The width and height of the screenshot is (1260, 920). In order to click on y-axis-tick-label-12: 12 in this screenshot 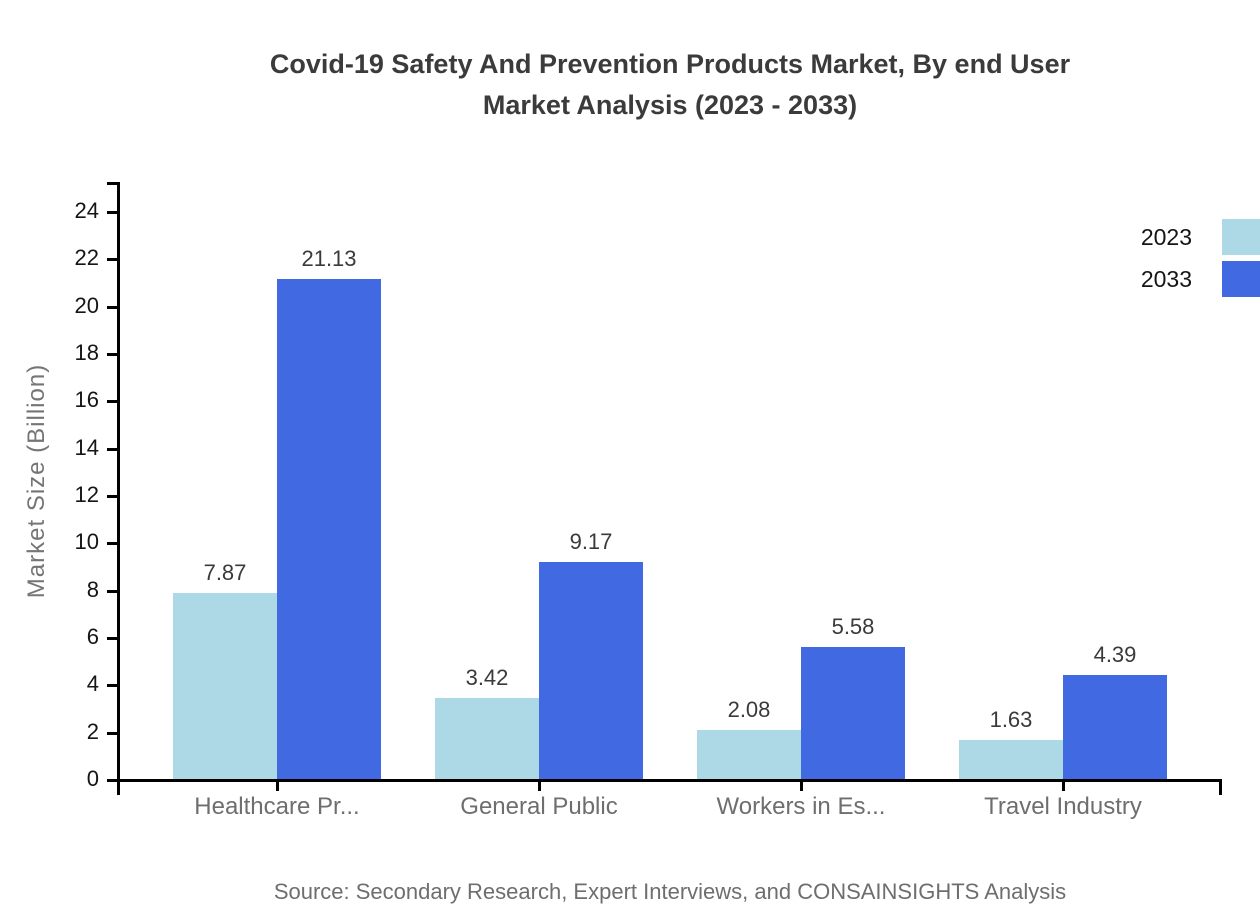, I will do `click(86, 494)`.